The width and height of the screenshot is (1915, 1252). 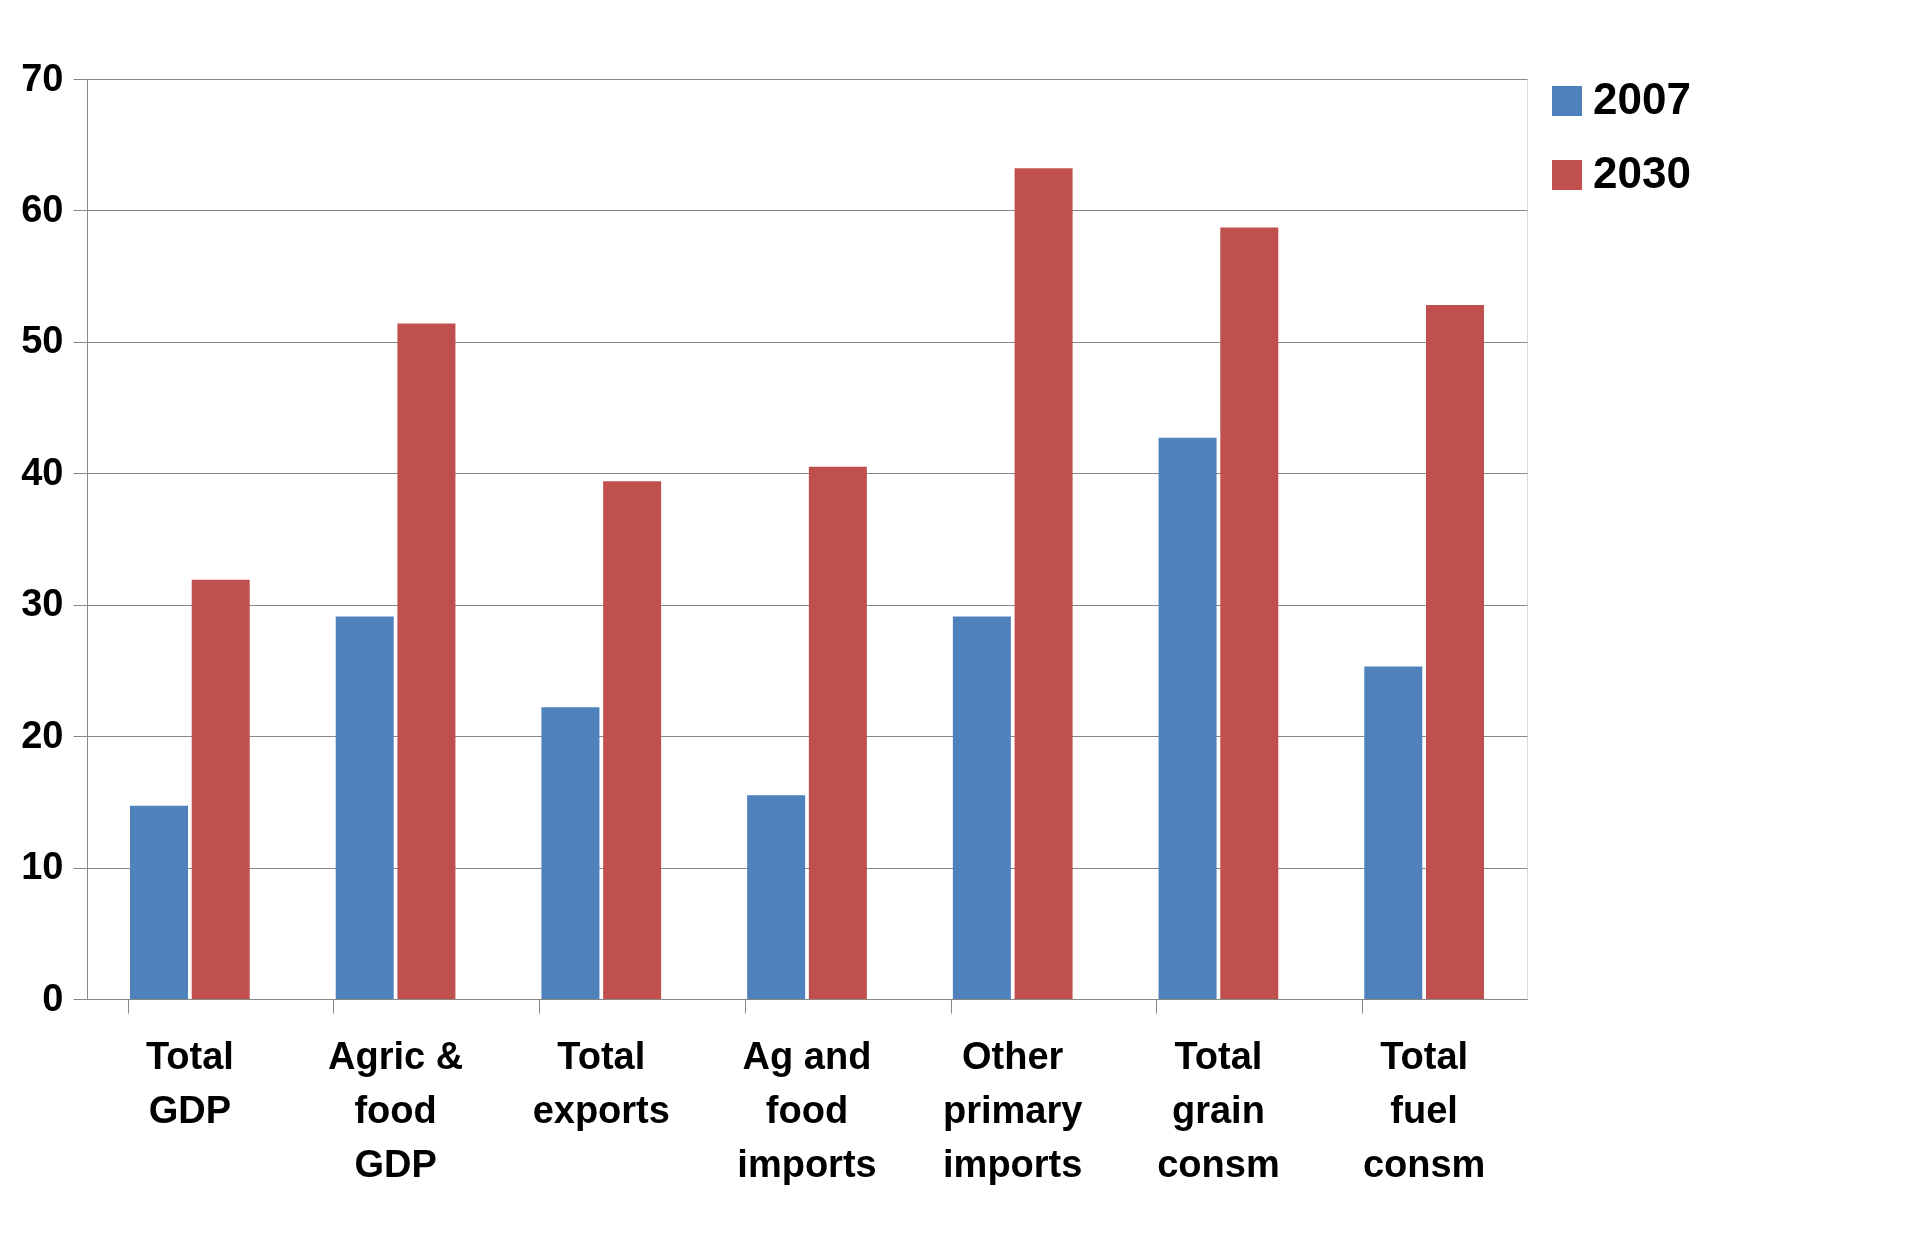 I want to click on y-tick-label: 40, so click(x=42, y=471).